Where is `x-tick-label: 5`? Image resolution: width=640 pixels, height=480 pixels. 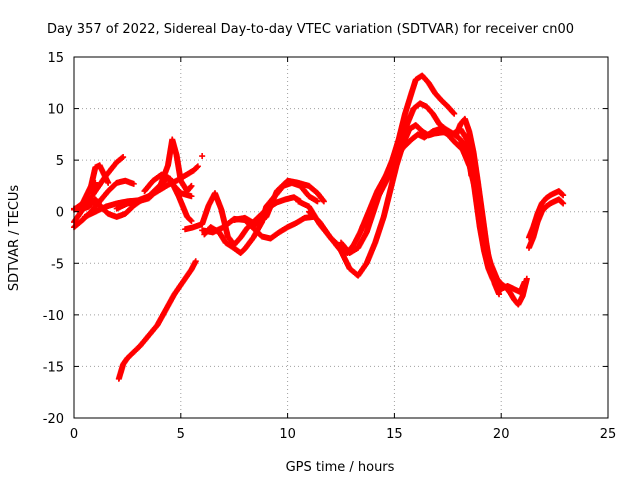
x-tick-label: 5 is located at coordinates (181, 434).